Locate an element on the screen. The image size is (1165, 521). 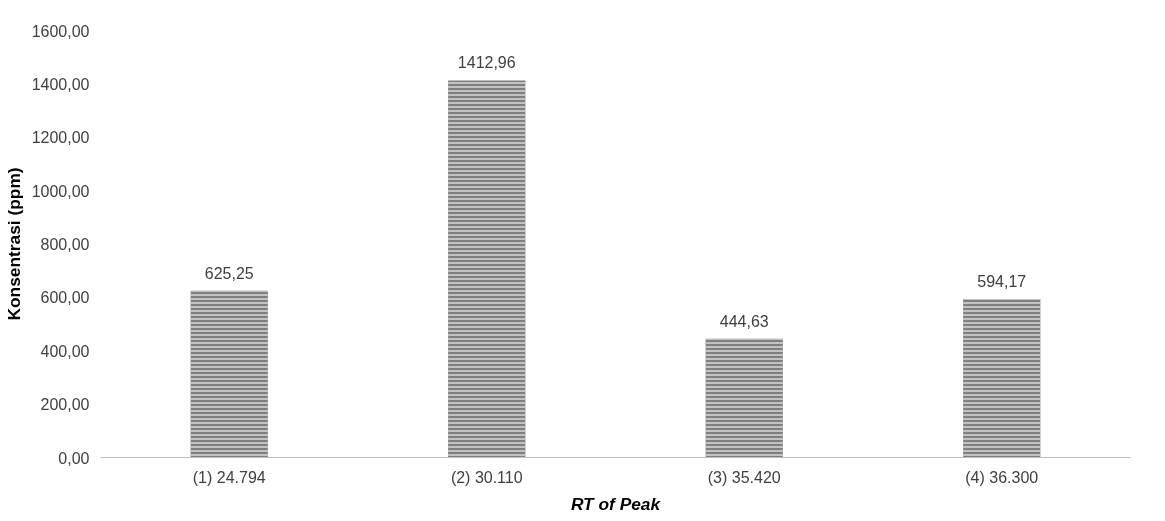
x-tick-label: (4) 36.300 is located at coordinates (1002, 477).